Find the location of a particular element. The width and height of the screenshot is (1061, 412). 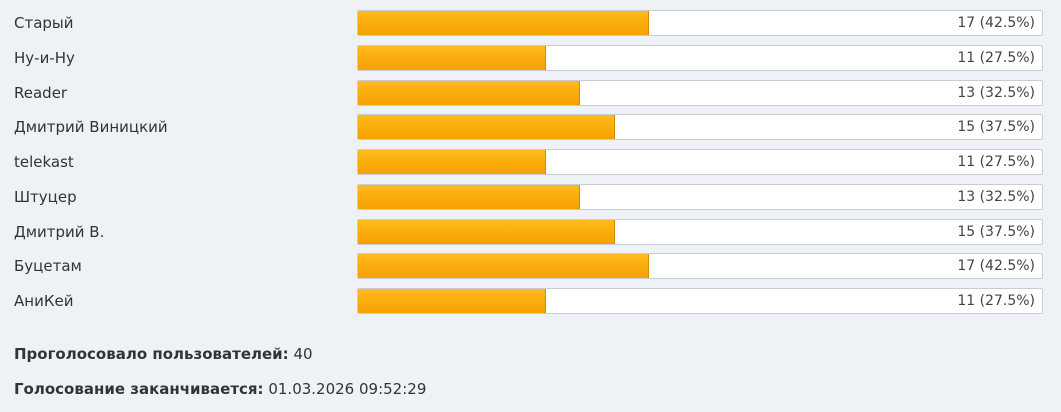

option-name: Ну-и-Ну is located at coordinates (44, 57).